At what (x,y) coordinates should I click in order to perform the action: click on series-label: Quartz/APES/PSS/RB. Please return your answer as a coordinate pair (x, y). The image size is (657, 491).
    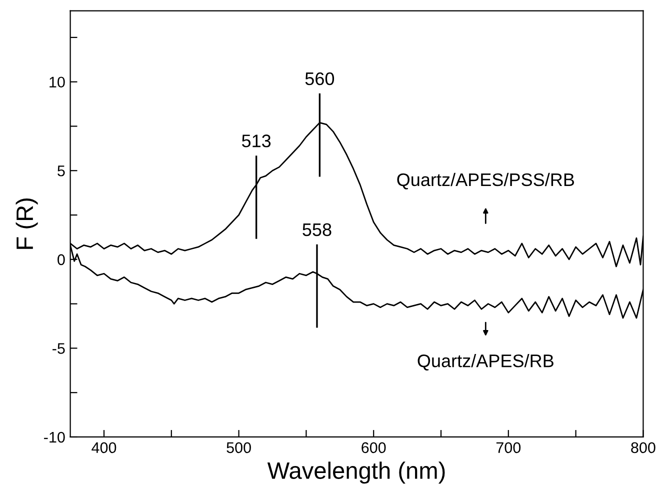
    Looking at the image, I should click on (485, 181).